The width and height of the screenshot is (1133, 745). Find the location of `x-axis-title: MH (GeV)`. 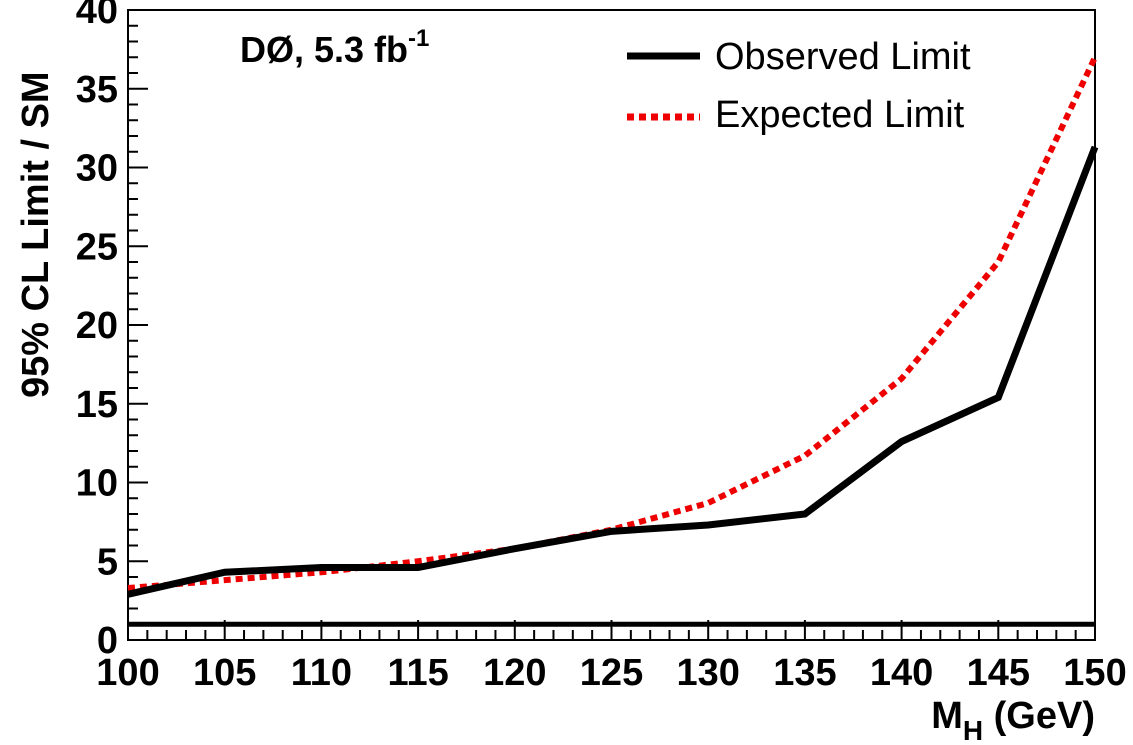

x-axis-title: MH (GeV) is located at coordinates (1013, 720).